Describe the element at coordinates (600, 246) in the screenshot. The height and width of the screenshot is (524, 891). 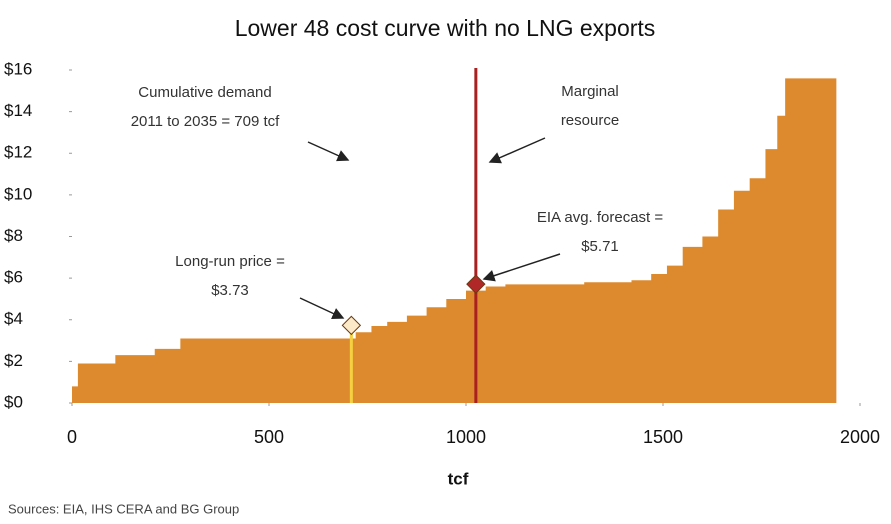
I see `annotation: $5.71` at that location.